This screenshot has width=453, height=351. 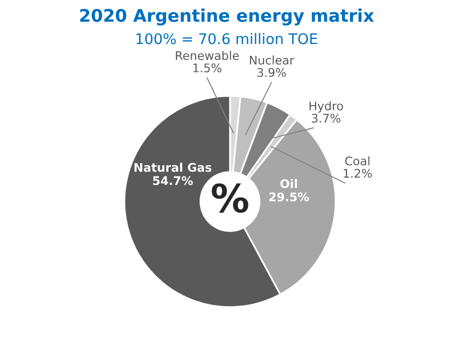 I want to click on data-label: 3.9%, so click(x=271, y=72).